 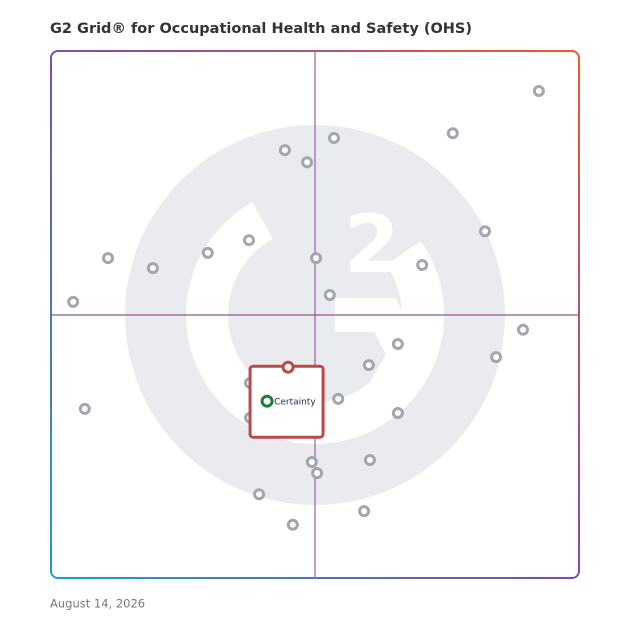 What do you see at coordinates (97, 604) in the screenshot?
I see `date: August 14, 2026` at bounding box center [97, 604].